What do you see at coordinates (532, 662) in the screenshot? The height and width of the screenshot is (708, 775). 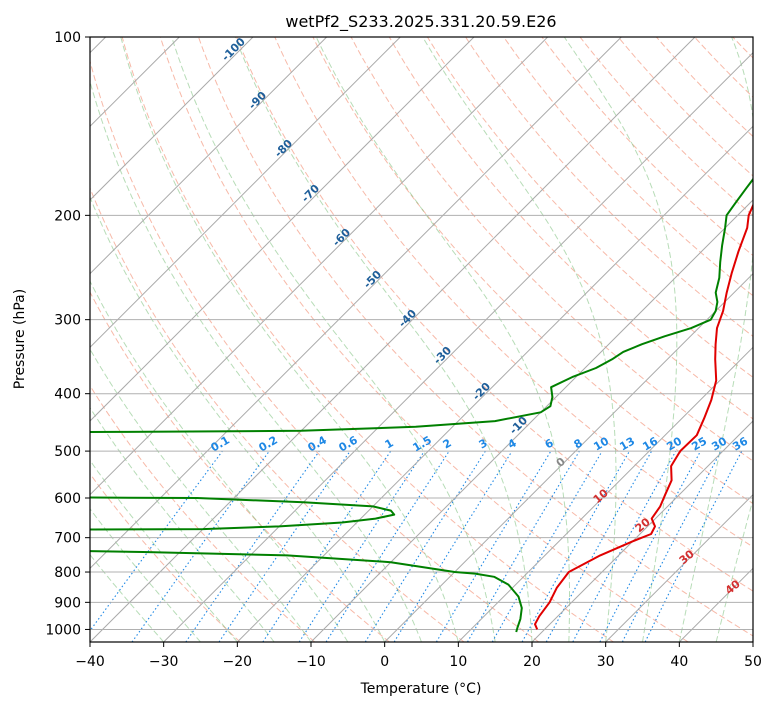 I see `x-tick-label: 20` at bounding box center [532, 662].